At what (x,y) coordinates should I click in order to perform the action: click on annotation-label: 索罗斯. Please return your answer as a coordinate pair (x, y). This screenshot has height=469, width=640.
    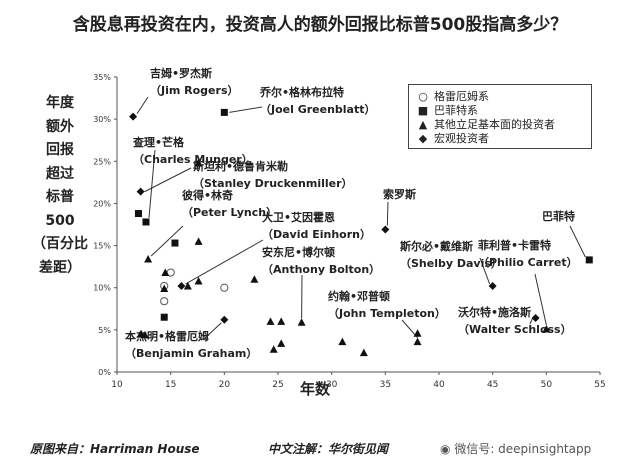
    Looking at the image, I should click on (399, 194).